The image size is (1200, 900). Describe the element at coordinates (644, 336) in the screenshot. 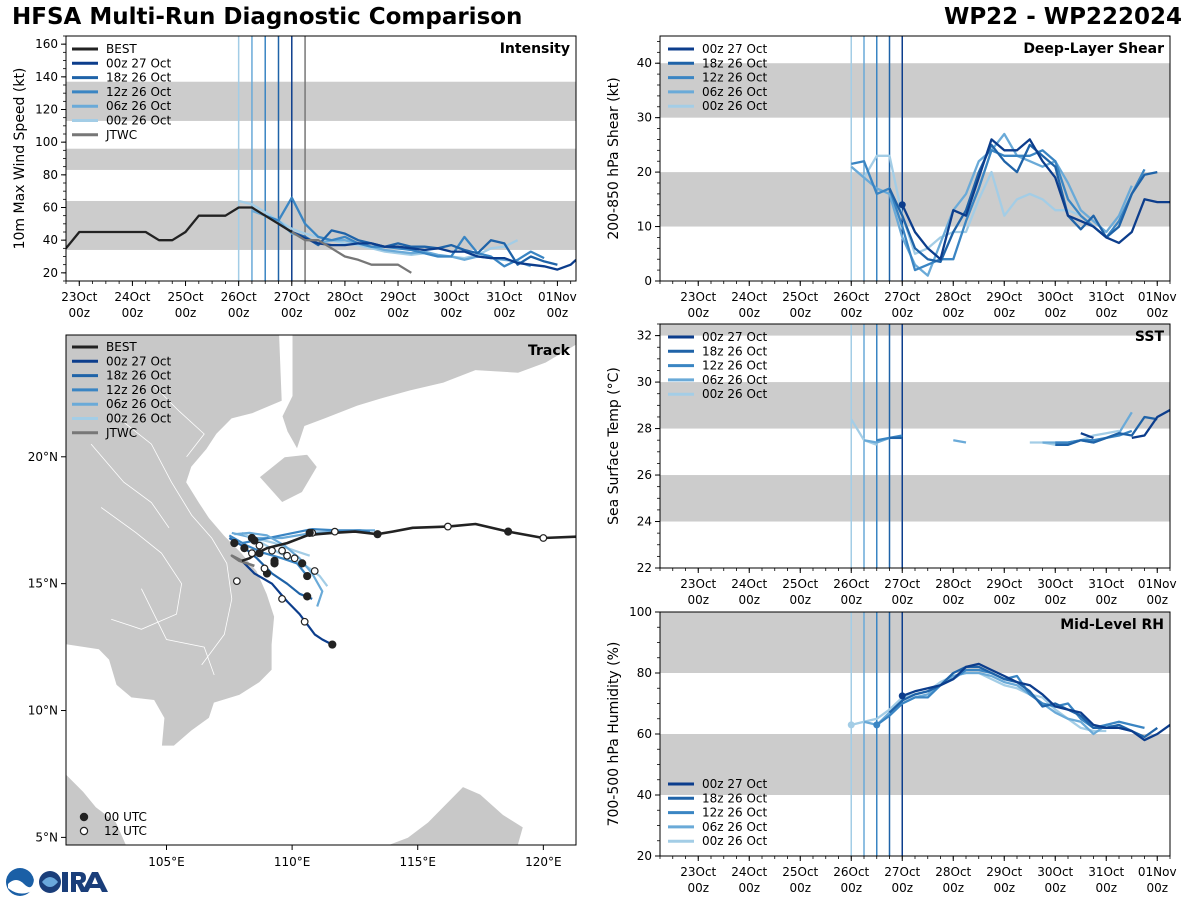

I see `y-tick-label: 32` at that location.